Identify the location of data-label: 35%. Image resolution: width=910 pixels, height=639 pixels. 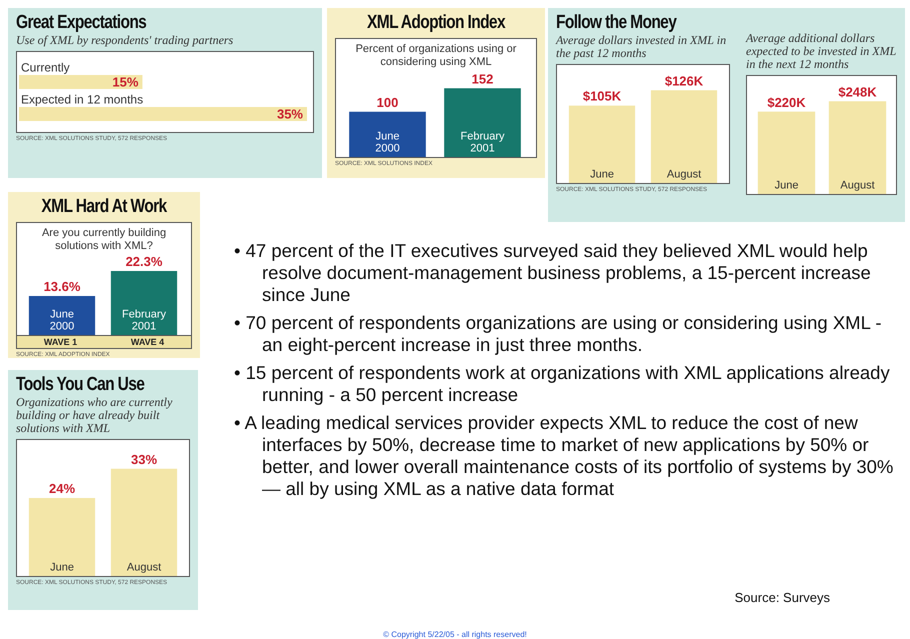
(290, 114).